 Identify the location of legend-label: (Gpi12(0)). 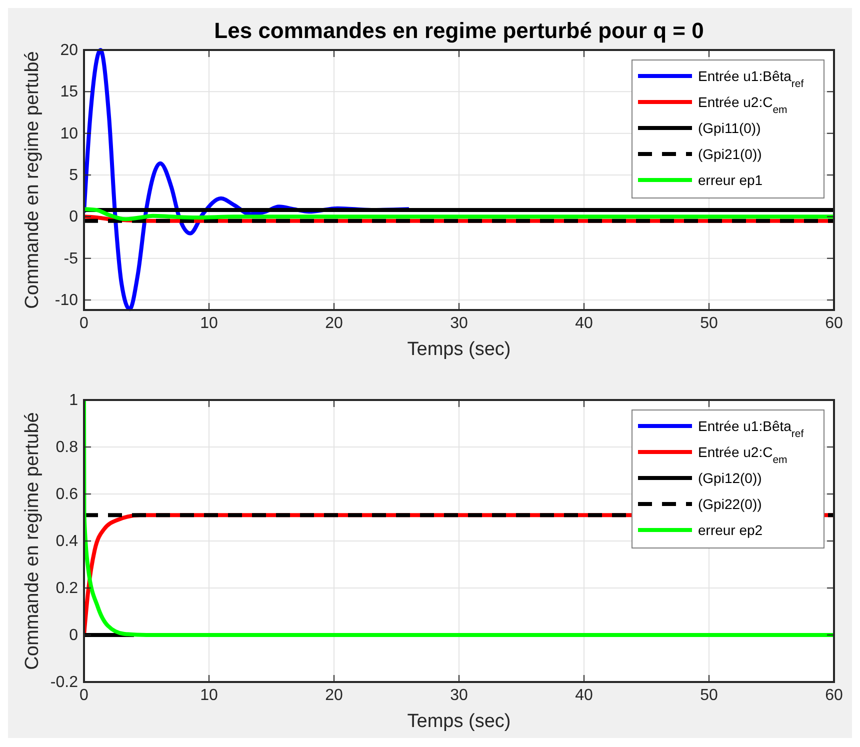
(730, 478).